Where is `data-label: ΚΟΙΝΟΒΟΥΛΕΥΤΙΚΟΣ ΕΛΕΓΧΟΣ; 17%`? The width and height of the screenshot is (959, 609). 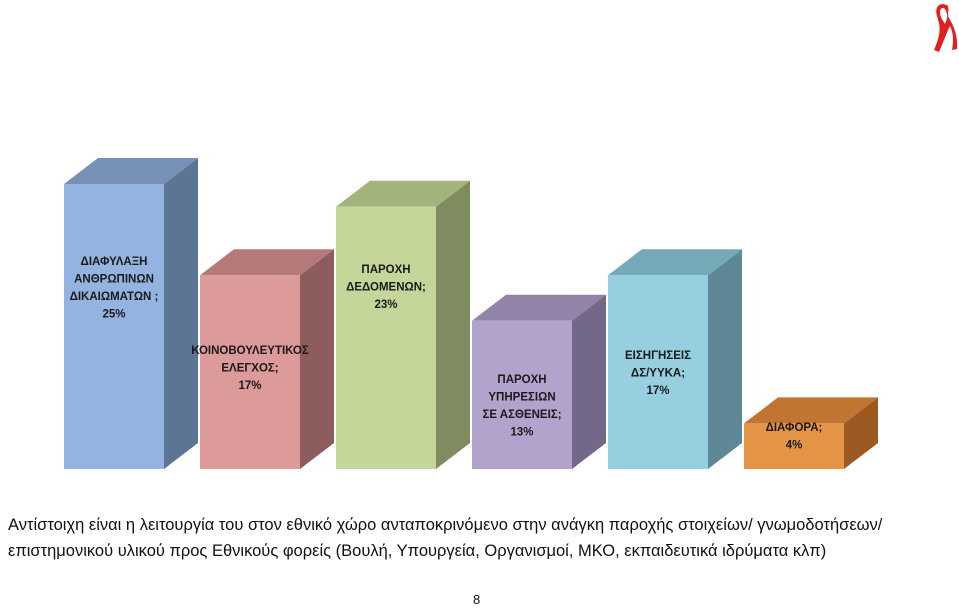 data-label: ΚΟΙΝΟΒΟΥΛΕΥΤΙΚΟΣ ΕΛΕΓΧΟΣ; 17% is located at coordinates (250, 368).